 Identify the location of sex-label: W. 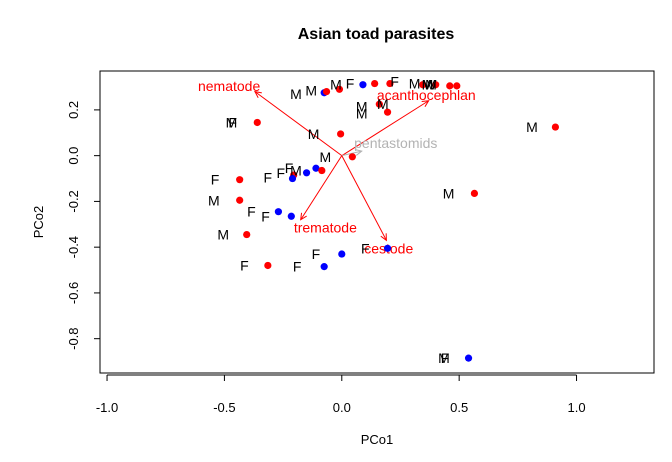
(430, 85).